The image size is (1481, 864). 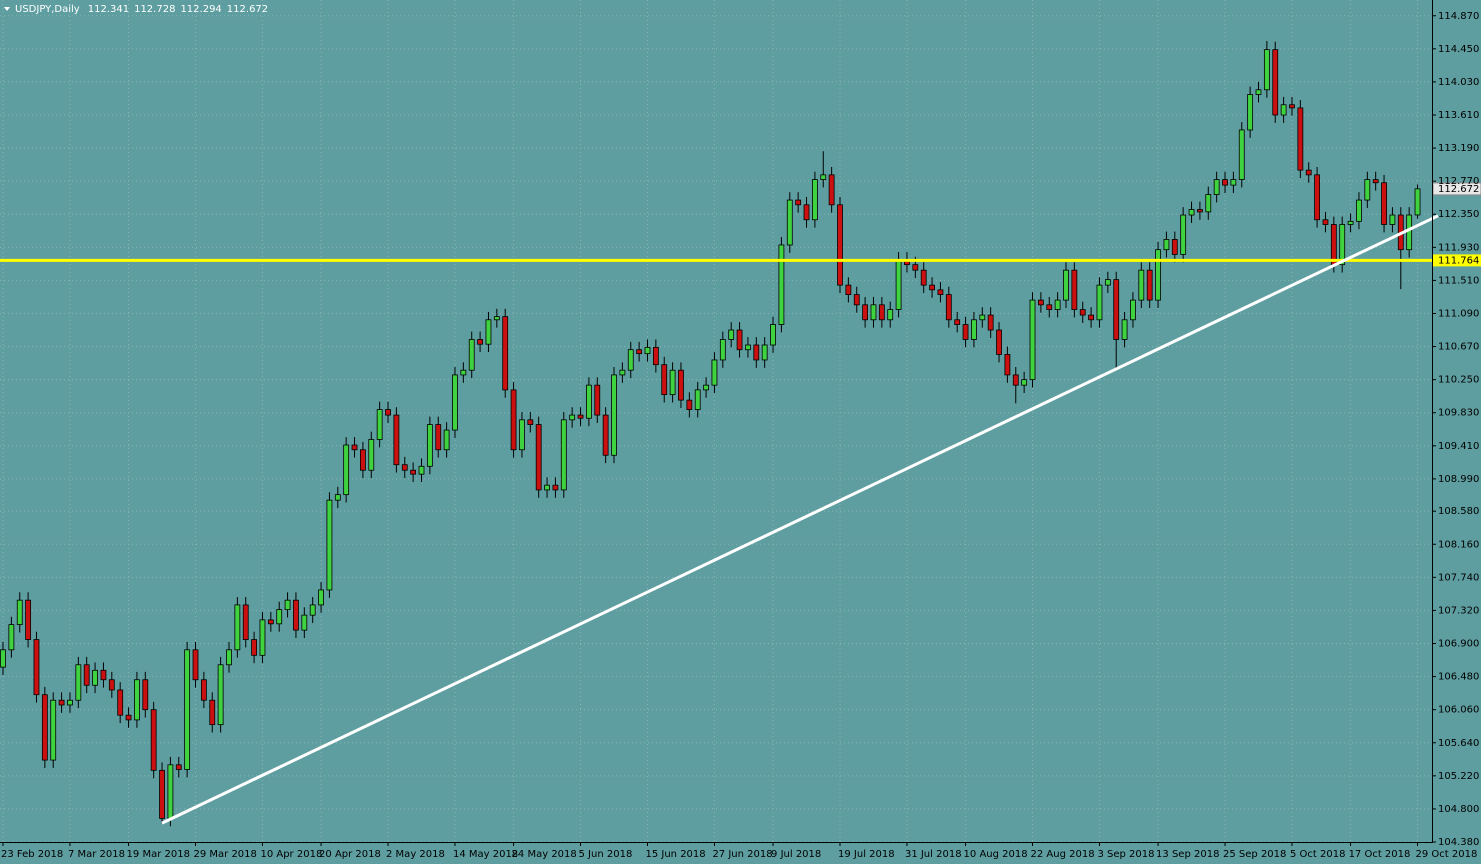 I want to click on y-tick-label: 114.030, so click(x=1458, y=82).